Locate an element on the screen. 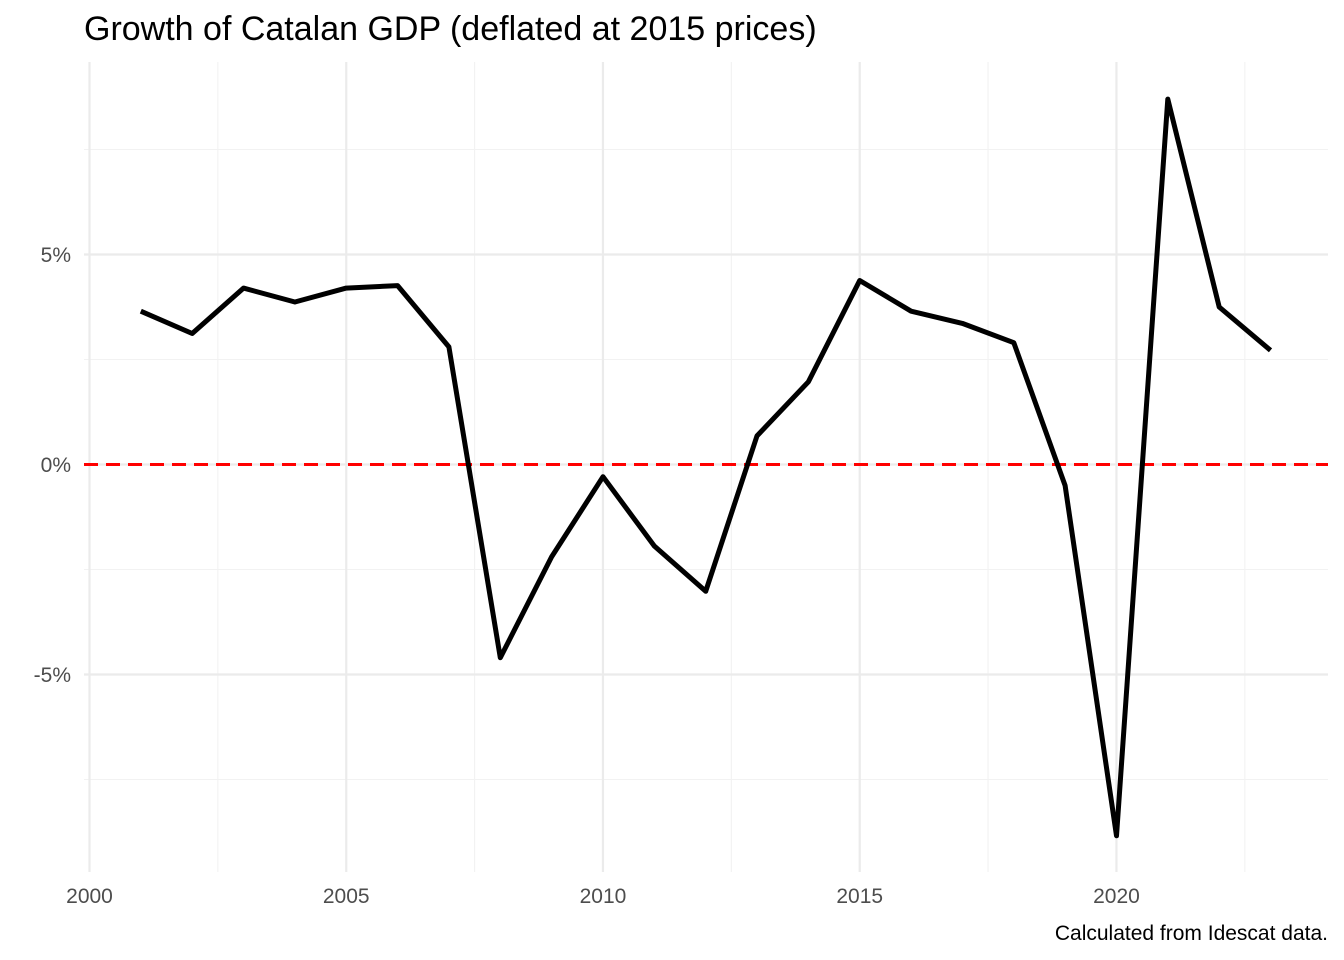 The height and width of the screenshot is (960, 1344). x-tick-label: 2010 is located at coordinates (603, 896).